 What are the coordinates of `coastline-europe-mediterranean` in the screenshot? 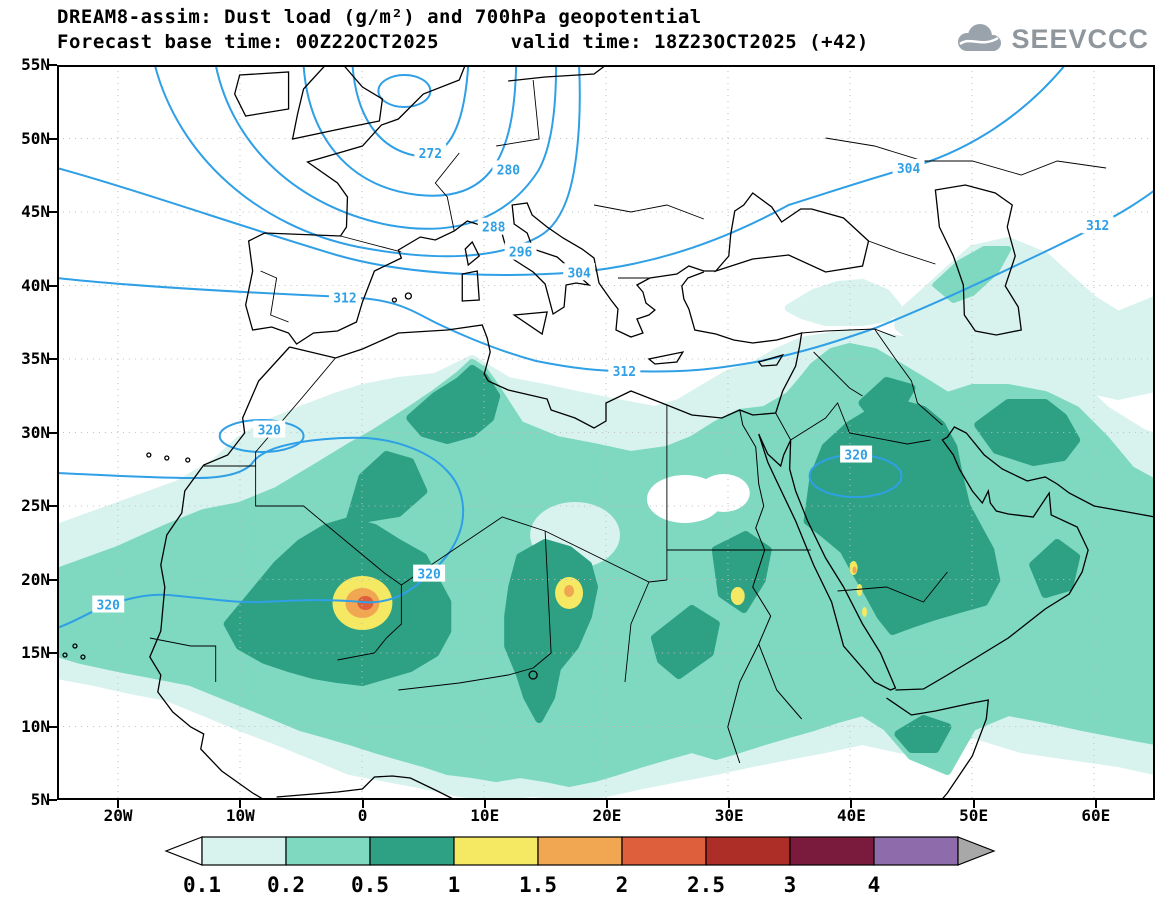 It's located at (480, 205).